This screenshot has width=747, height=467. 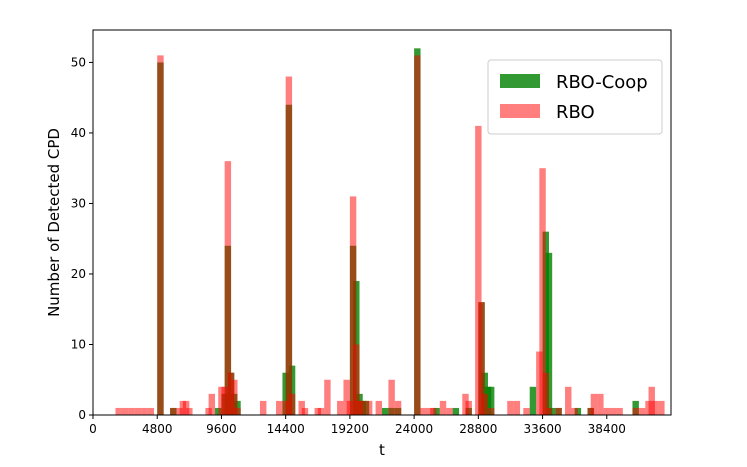 I want to click on x-tick-label-6: 28800, so click(x=478, y=429).